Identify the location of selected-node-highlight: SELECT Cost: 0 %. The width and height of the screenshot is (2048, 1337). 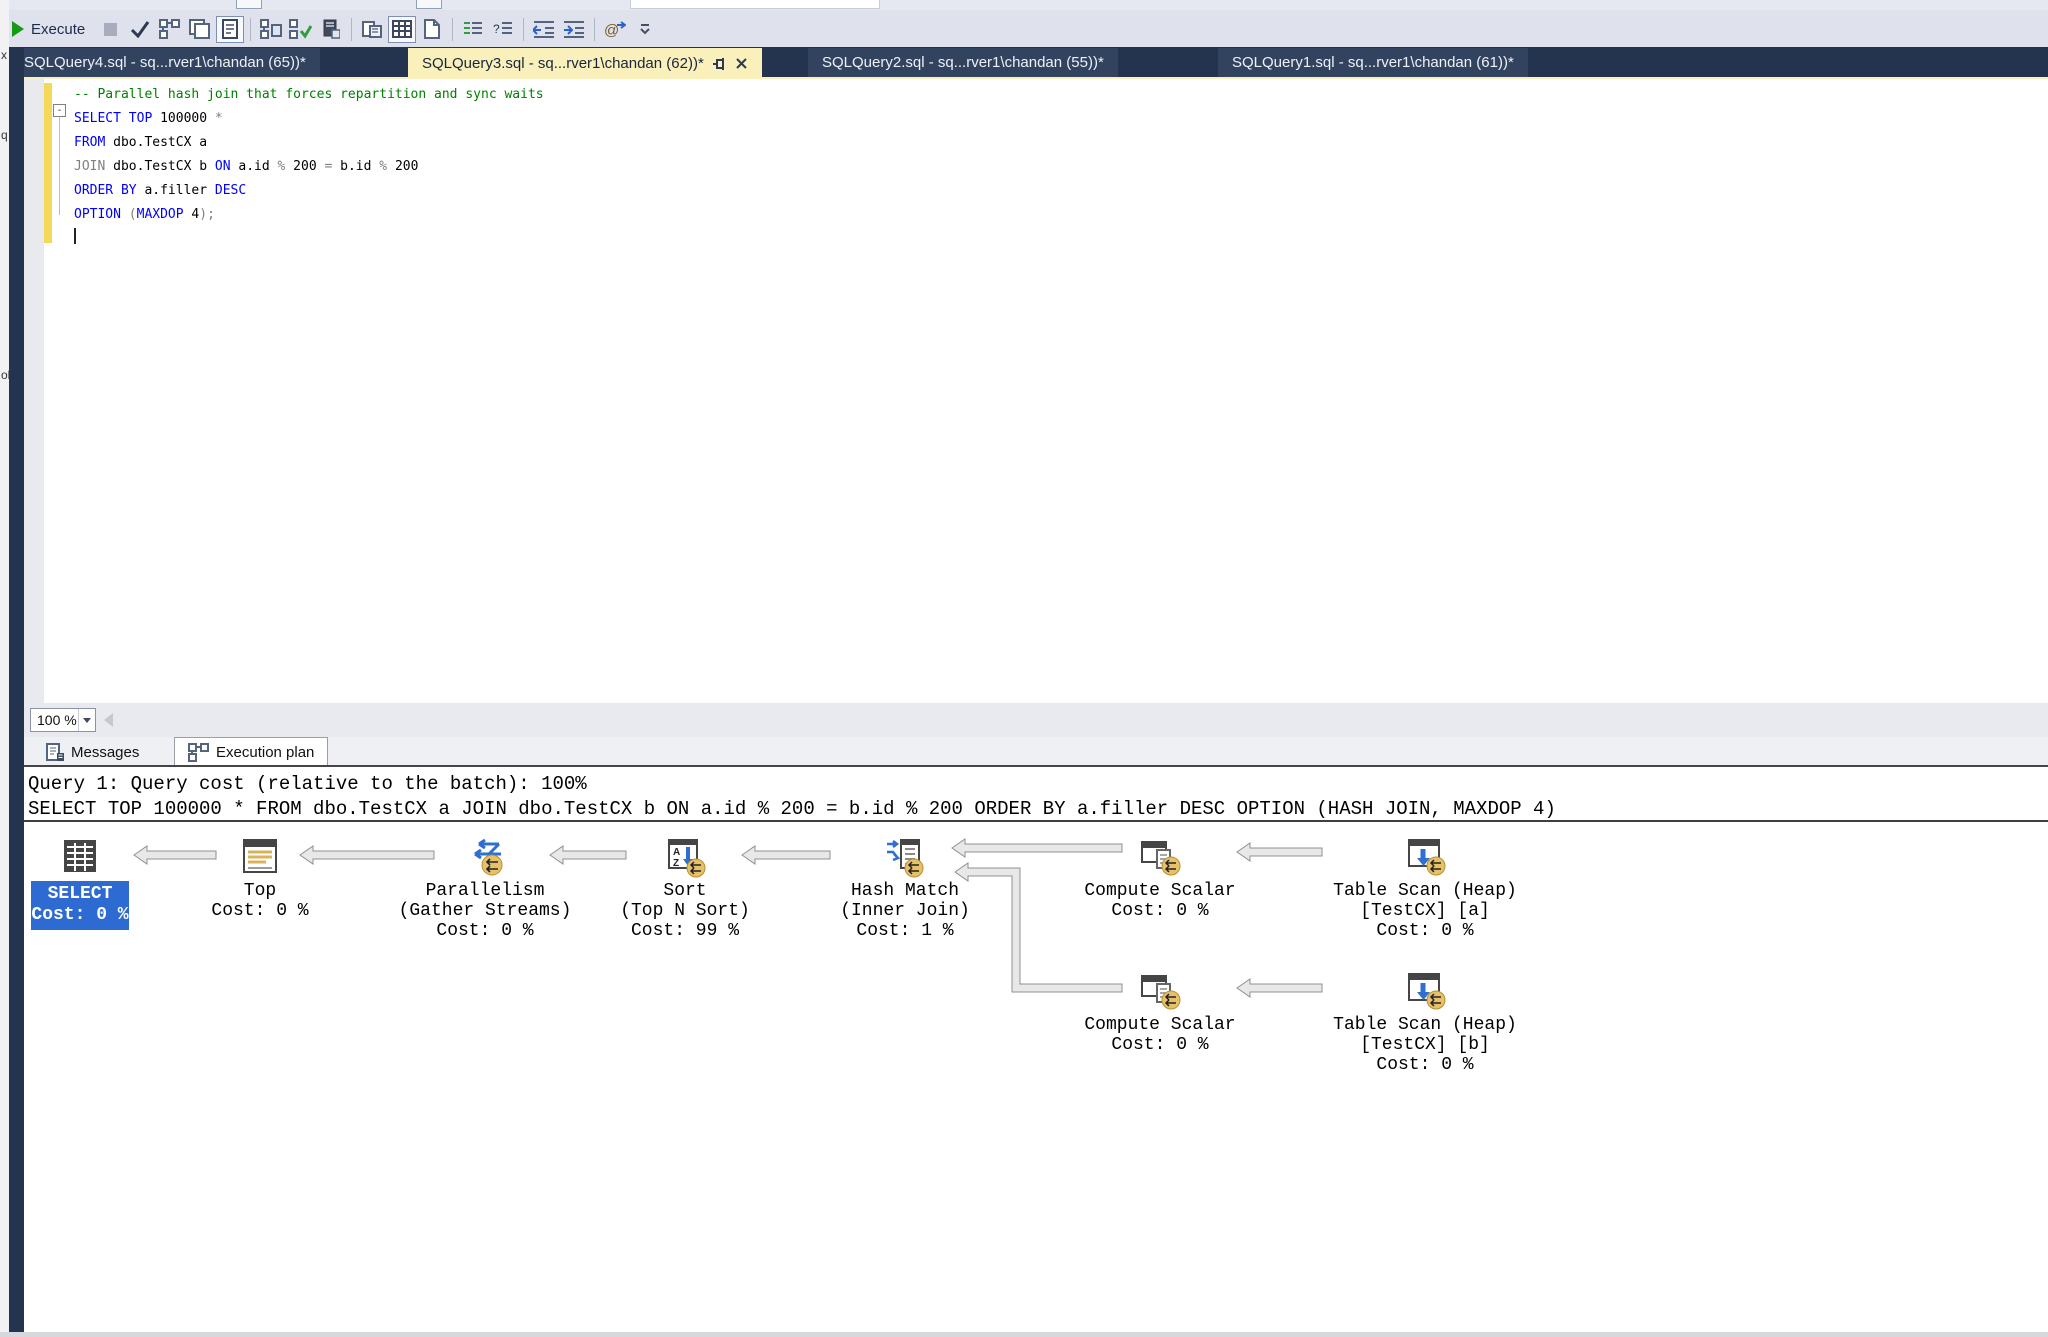
(80, 905).